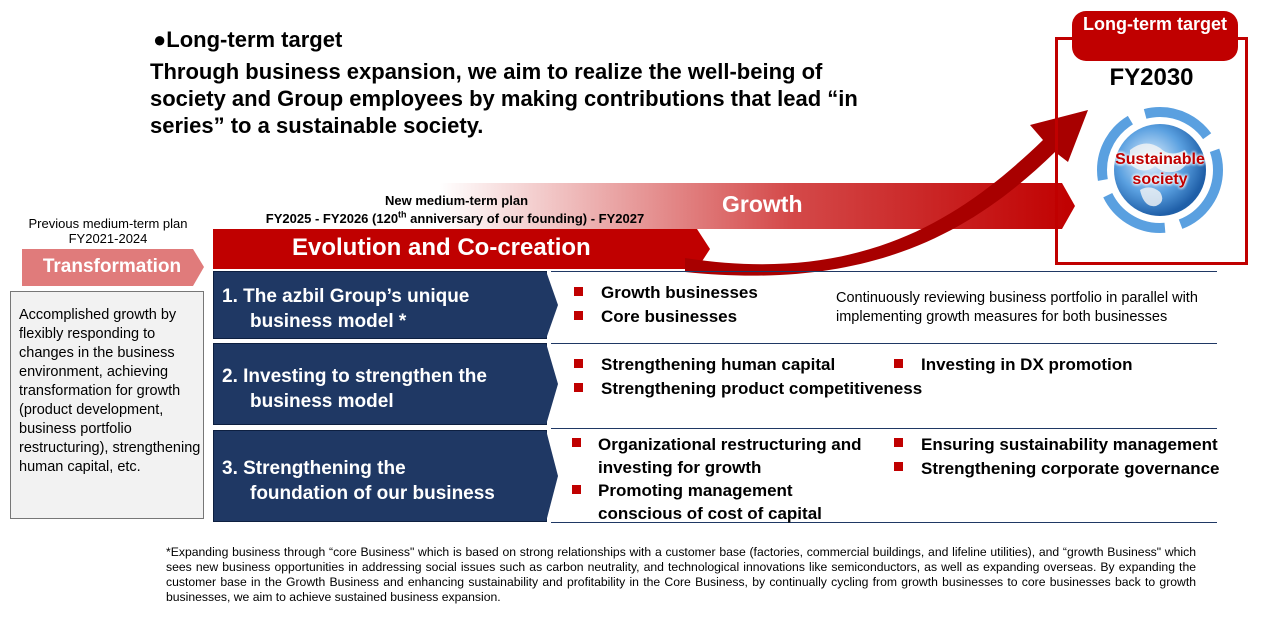 This screenshot has width=1268, height=641. Describe the element at coordinates (1069, 444) in the screenshot. I see `list-item: Ensuring sustainability management` at that location.